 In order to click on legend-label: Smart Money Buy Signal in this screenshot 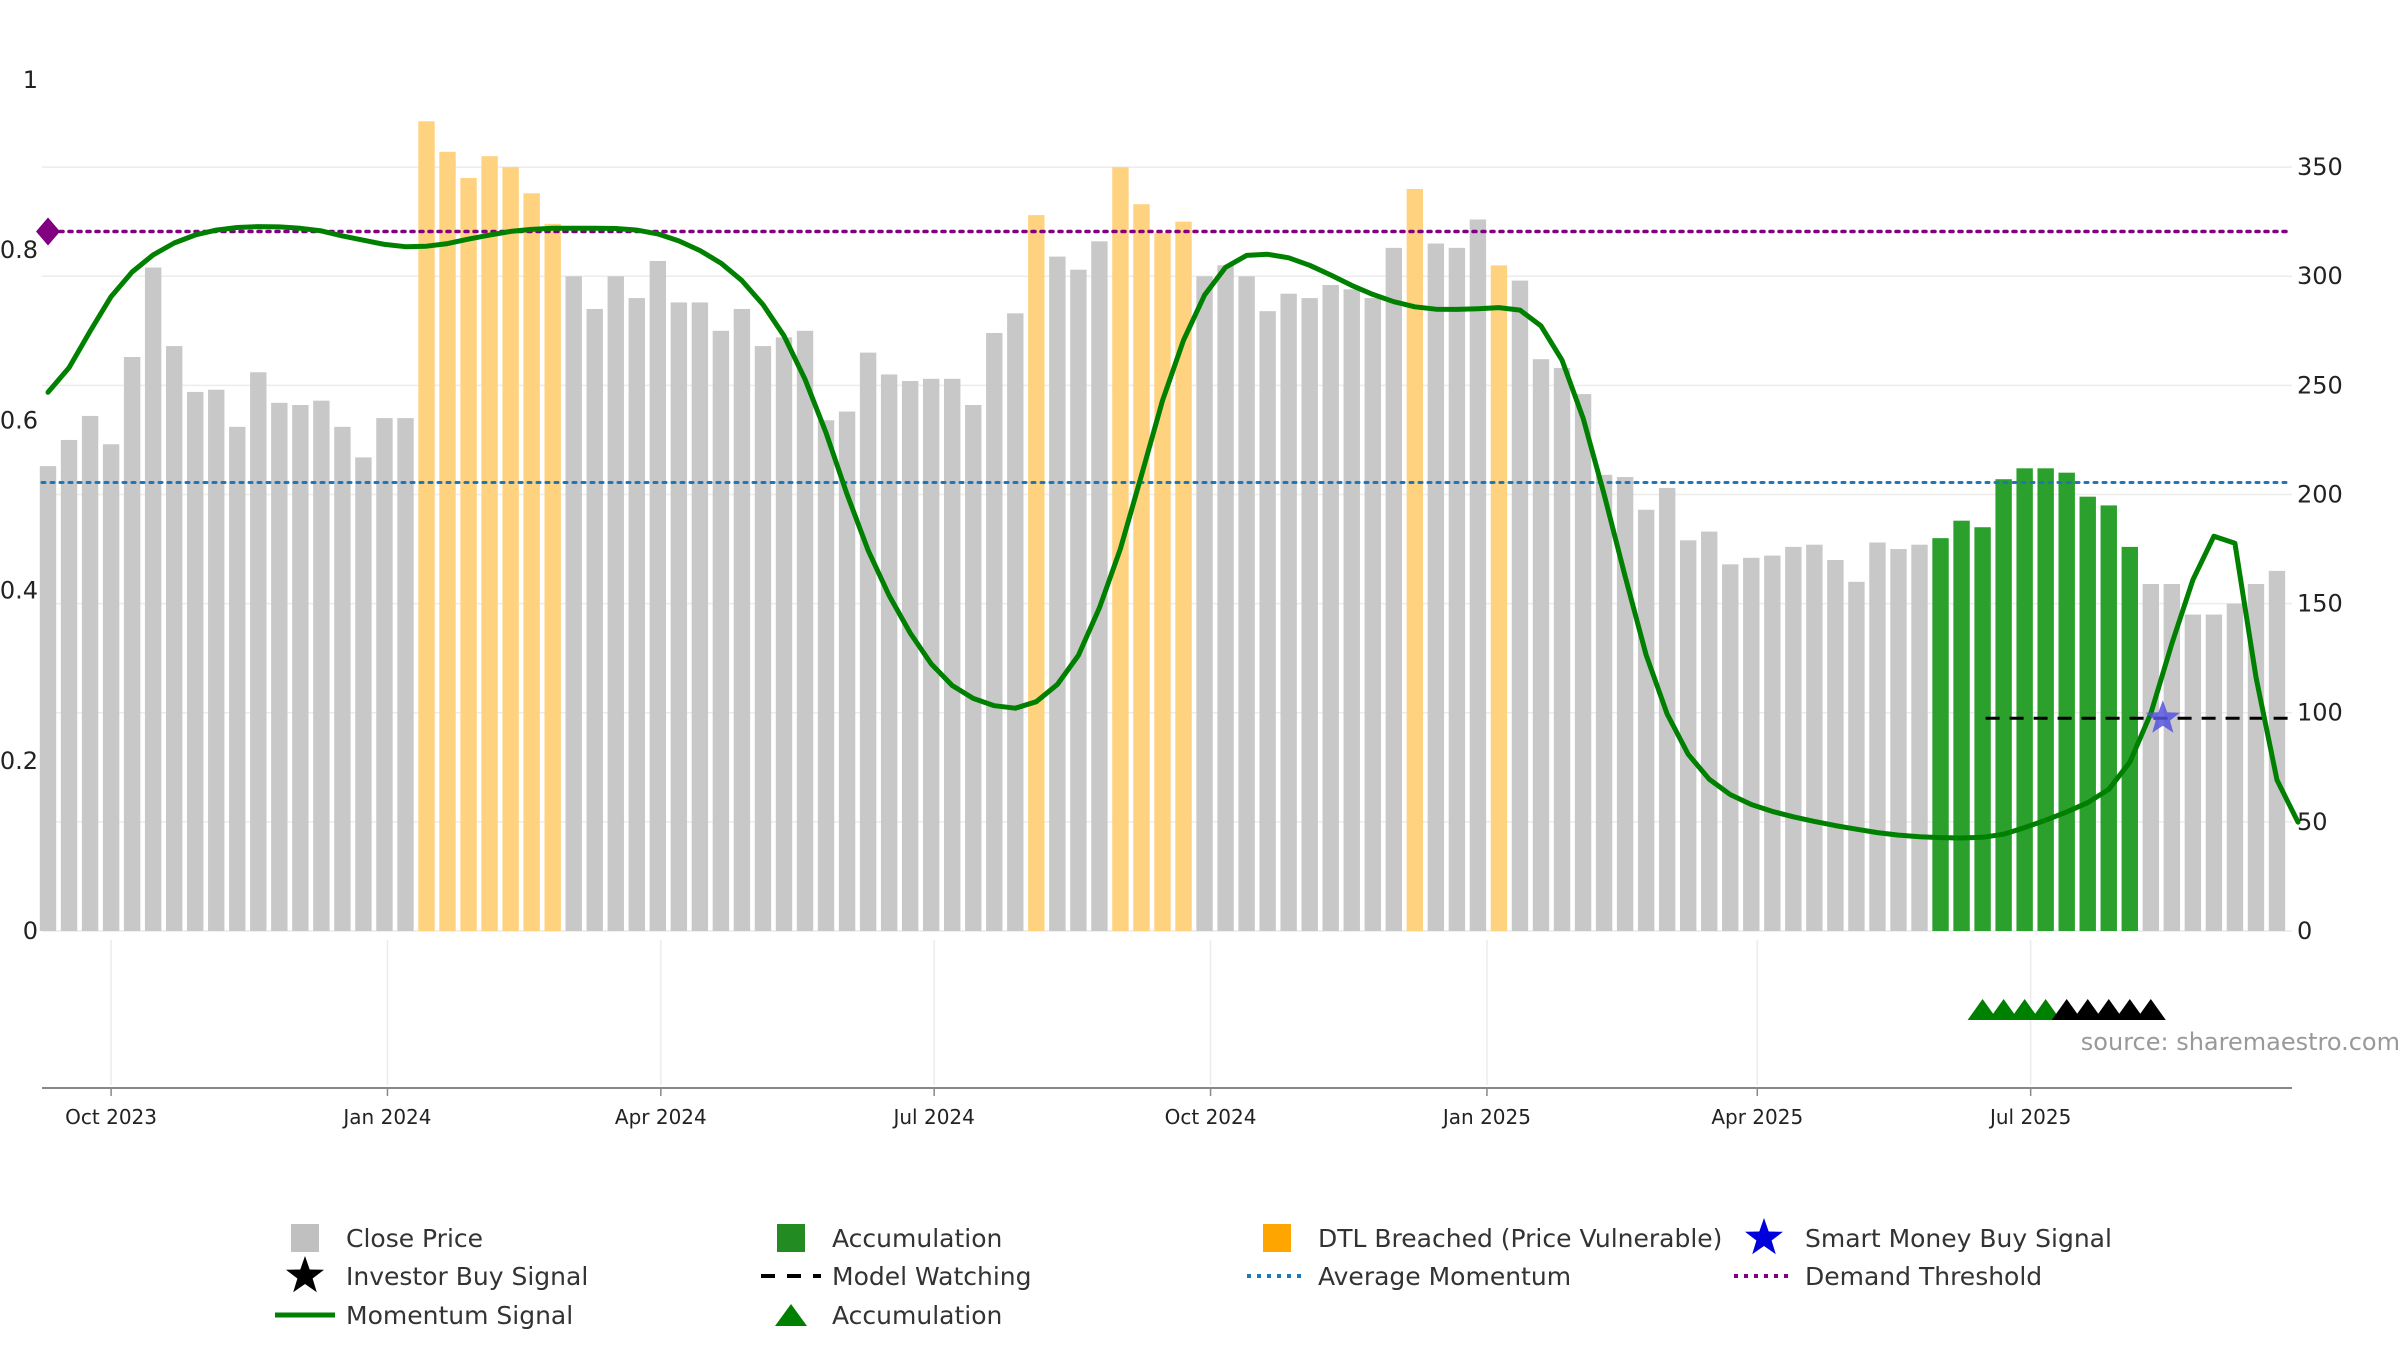, I will do `click(1958, 1238)`.